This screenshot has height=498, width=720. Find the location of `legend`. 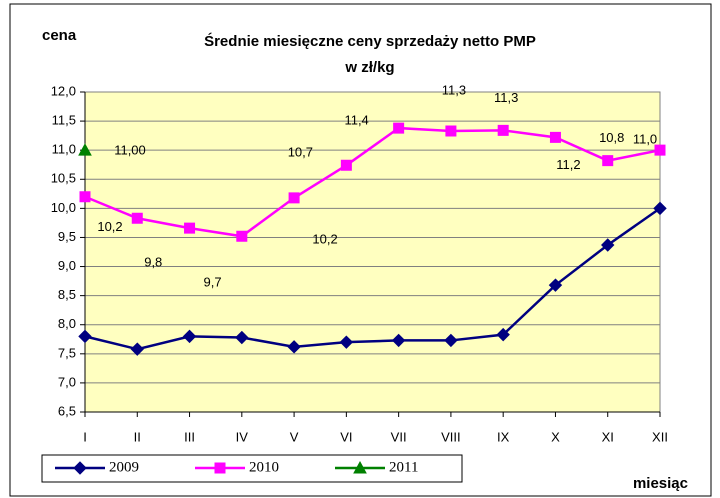

legend is located at coordinates (252, 468).